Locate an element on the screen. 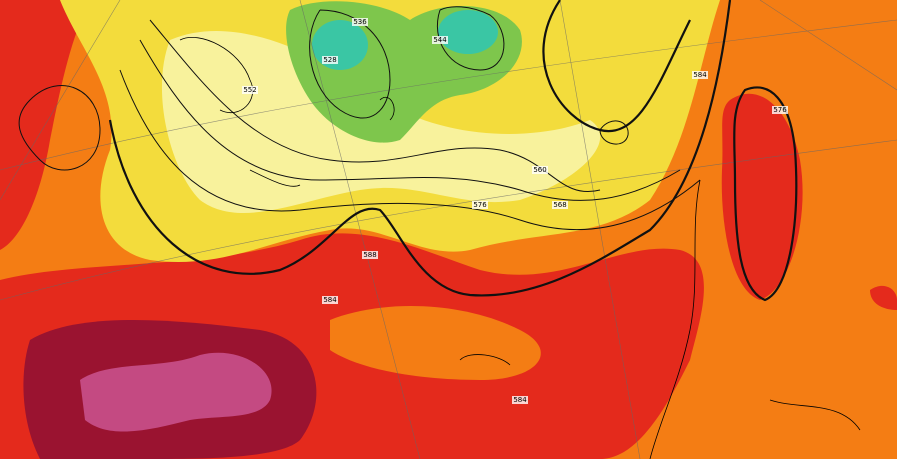 The width and height of the screenshot is (897, 463). contour-label: 568 is located at coordinates (559, 205).